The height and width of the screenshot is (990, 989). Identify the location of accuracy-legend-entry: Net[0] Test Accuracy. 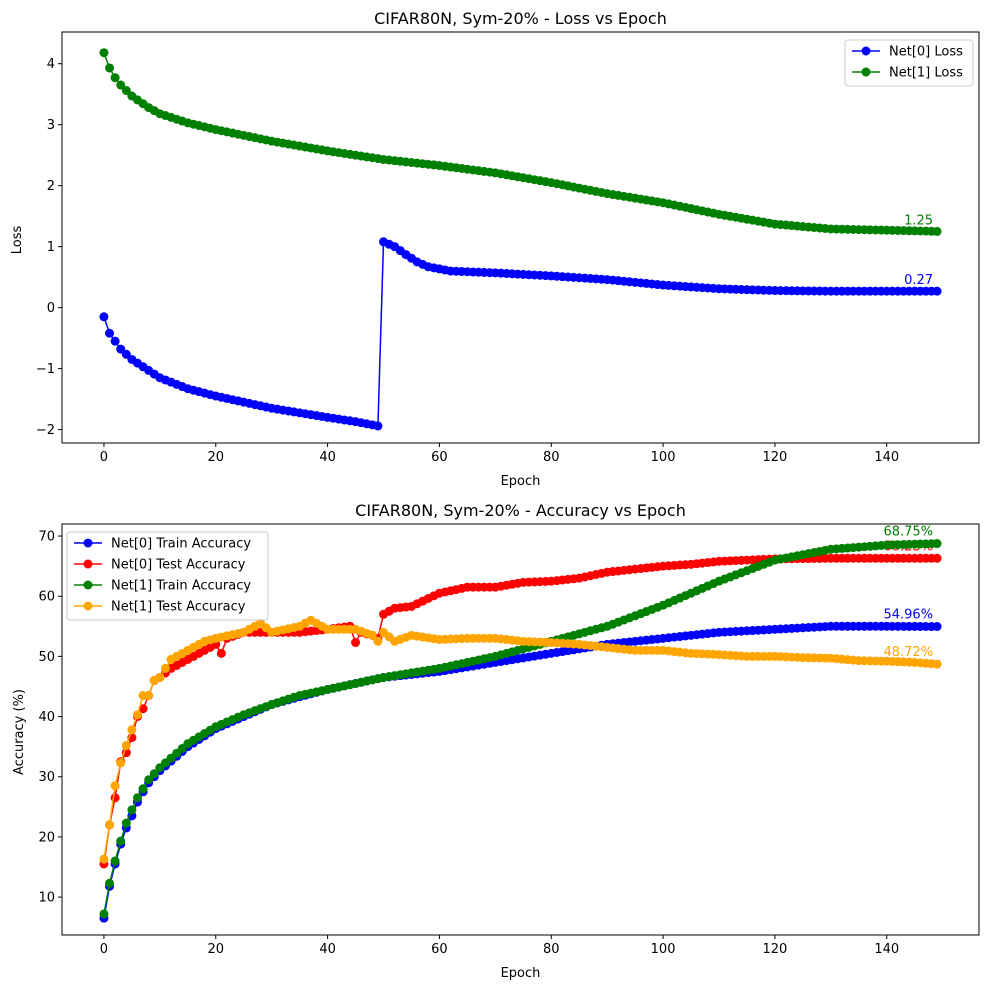
(178, 565).